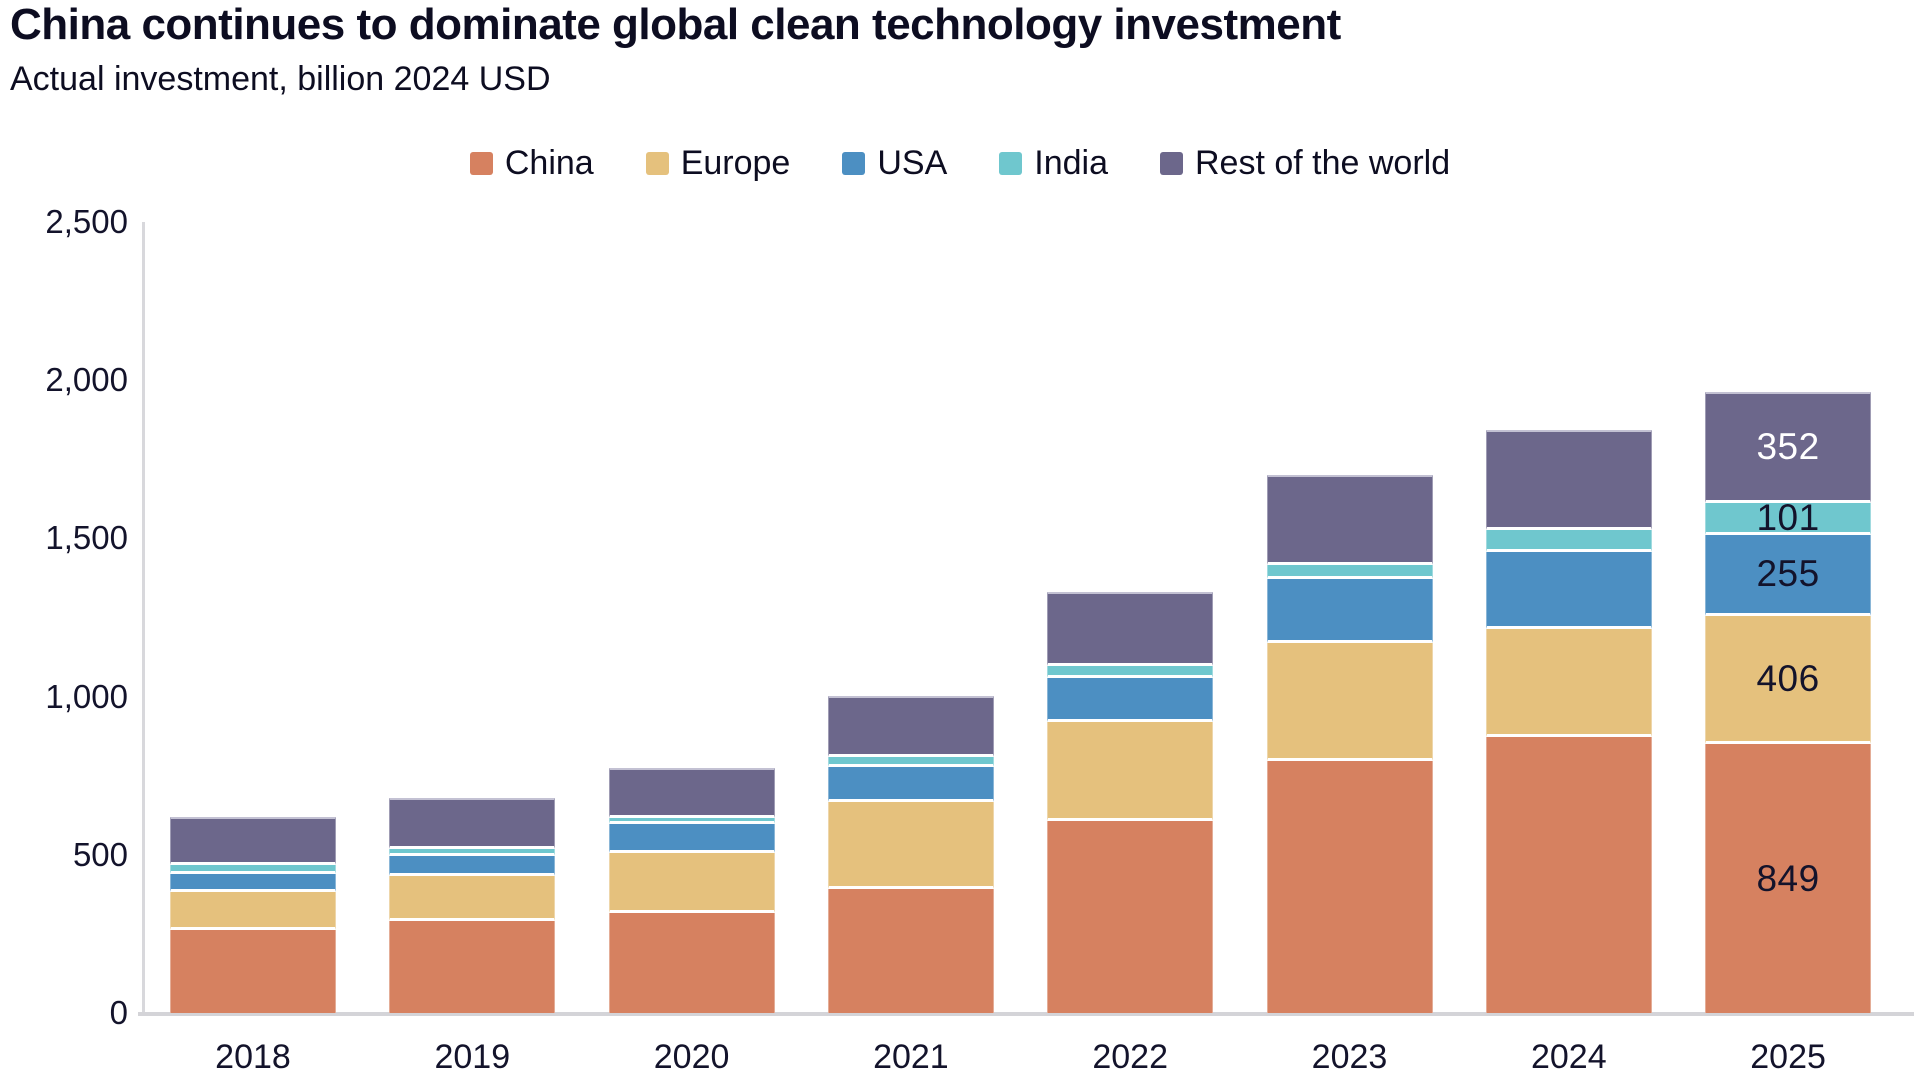 The image size is (1920, 1080). What do you see at coordinates (472, 824) in the screenshot?
I see `bar-segment-rest-of-the-world-2019` at bounding box center [472, 824].